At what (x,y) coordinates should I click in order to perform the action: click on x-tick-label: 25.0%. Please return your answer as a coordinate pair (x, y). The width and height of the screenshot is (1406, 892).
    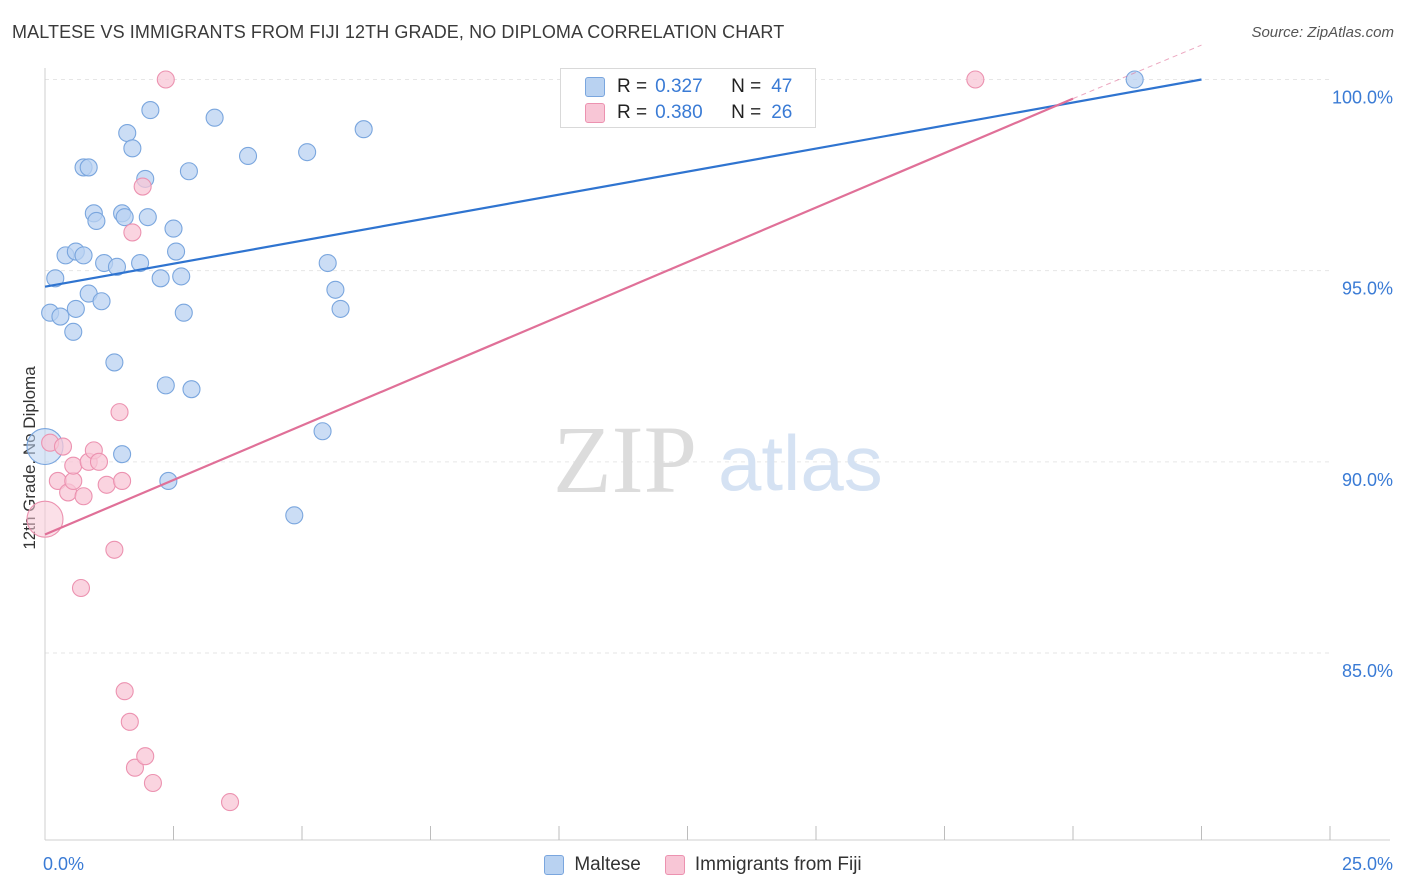
    Looking at the image, I should click on (1367, 864).